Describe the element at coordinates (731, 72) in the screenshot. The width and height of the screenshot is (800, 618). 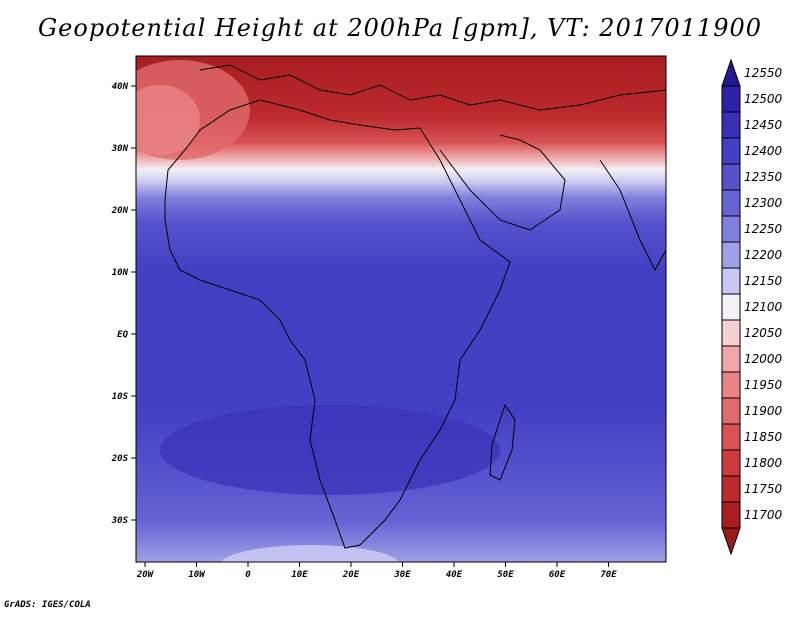
I see `colorbar-top-arrow` at that location.